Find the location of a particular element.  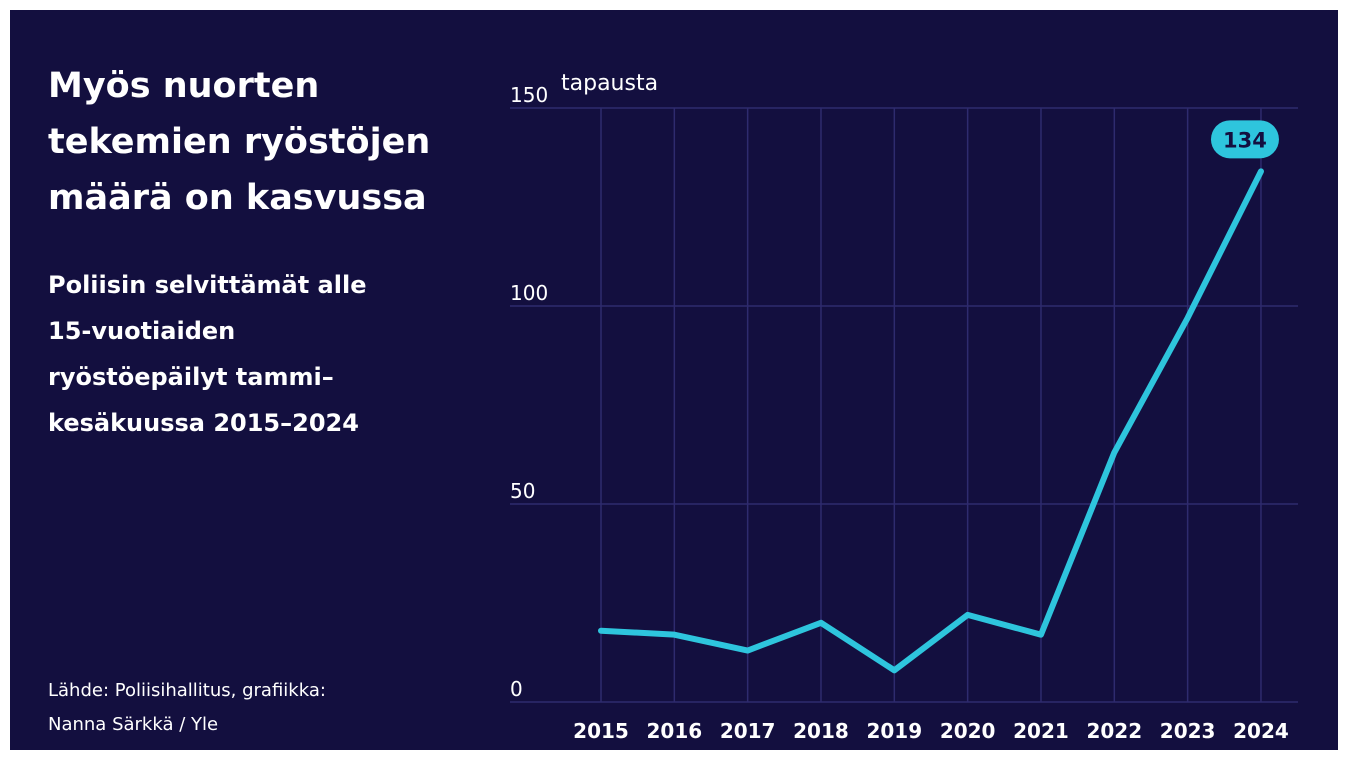

x-tick-label: 2020 is located at coordinates (968, 731).